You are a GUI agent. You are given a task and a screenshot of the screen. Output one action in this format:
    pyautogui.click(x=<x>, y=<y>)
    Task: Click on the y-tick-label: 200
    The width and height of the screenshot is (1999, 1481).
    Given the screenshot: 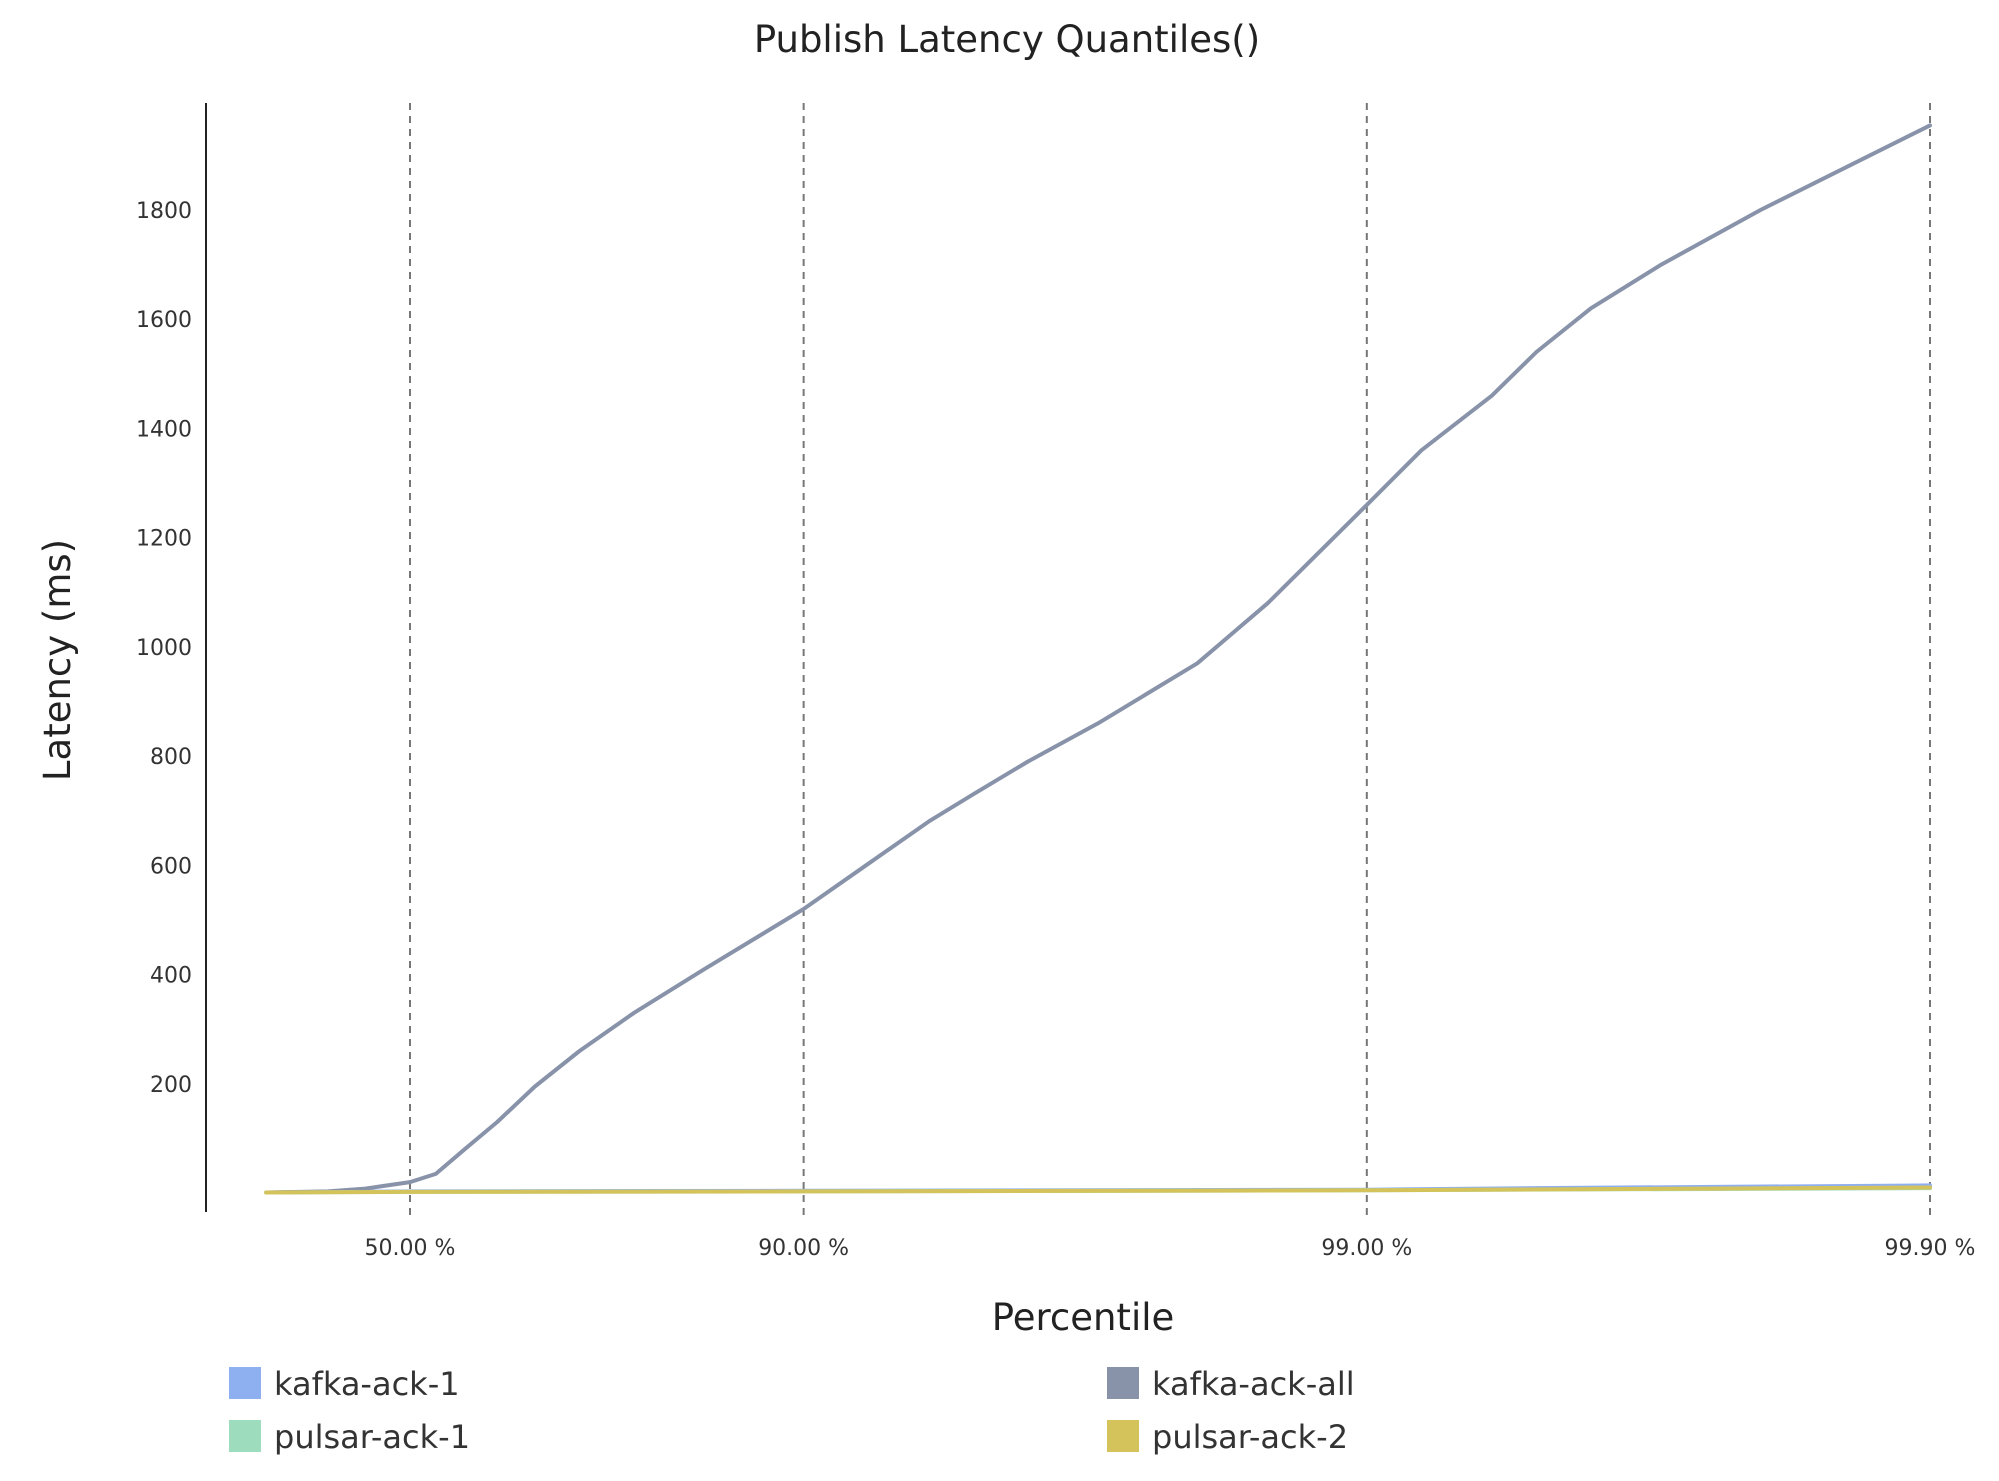 What is the action you would take?
    pyautogui.click(x=171, y=1085)
    